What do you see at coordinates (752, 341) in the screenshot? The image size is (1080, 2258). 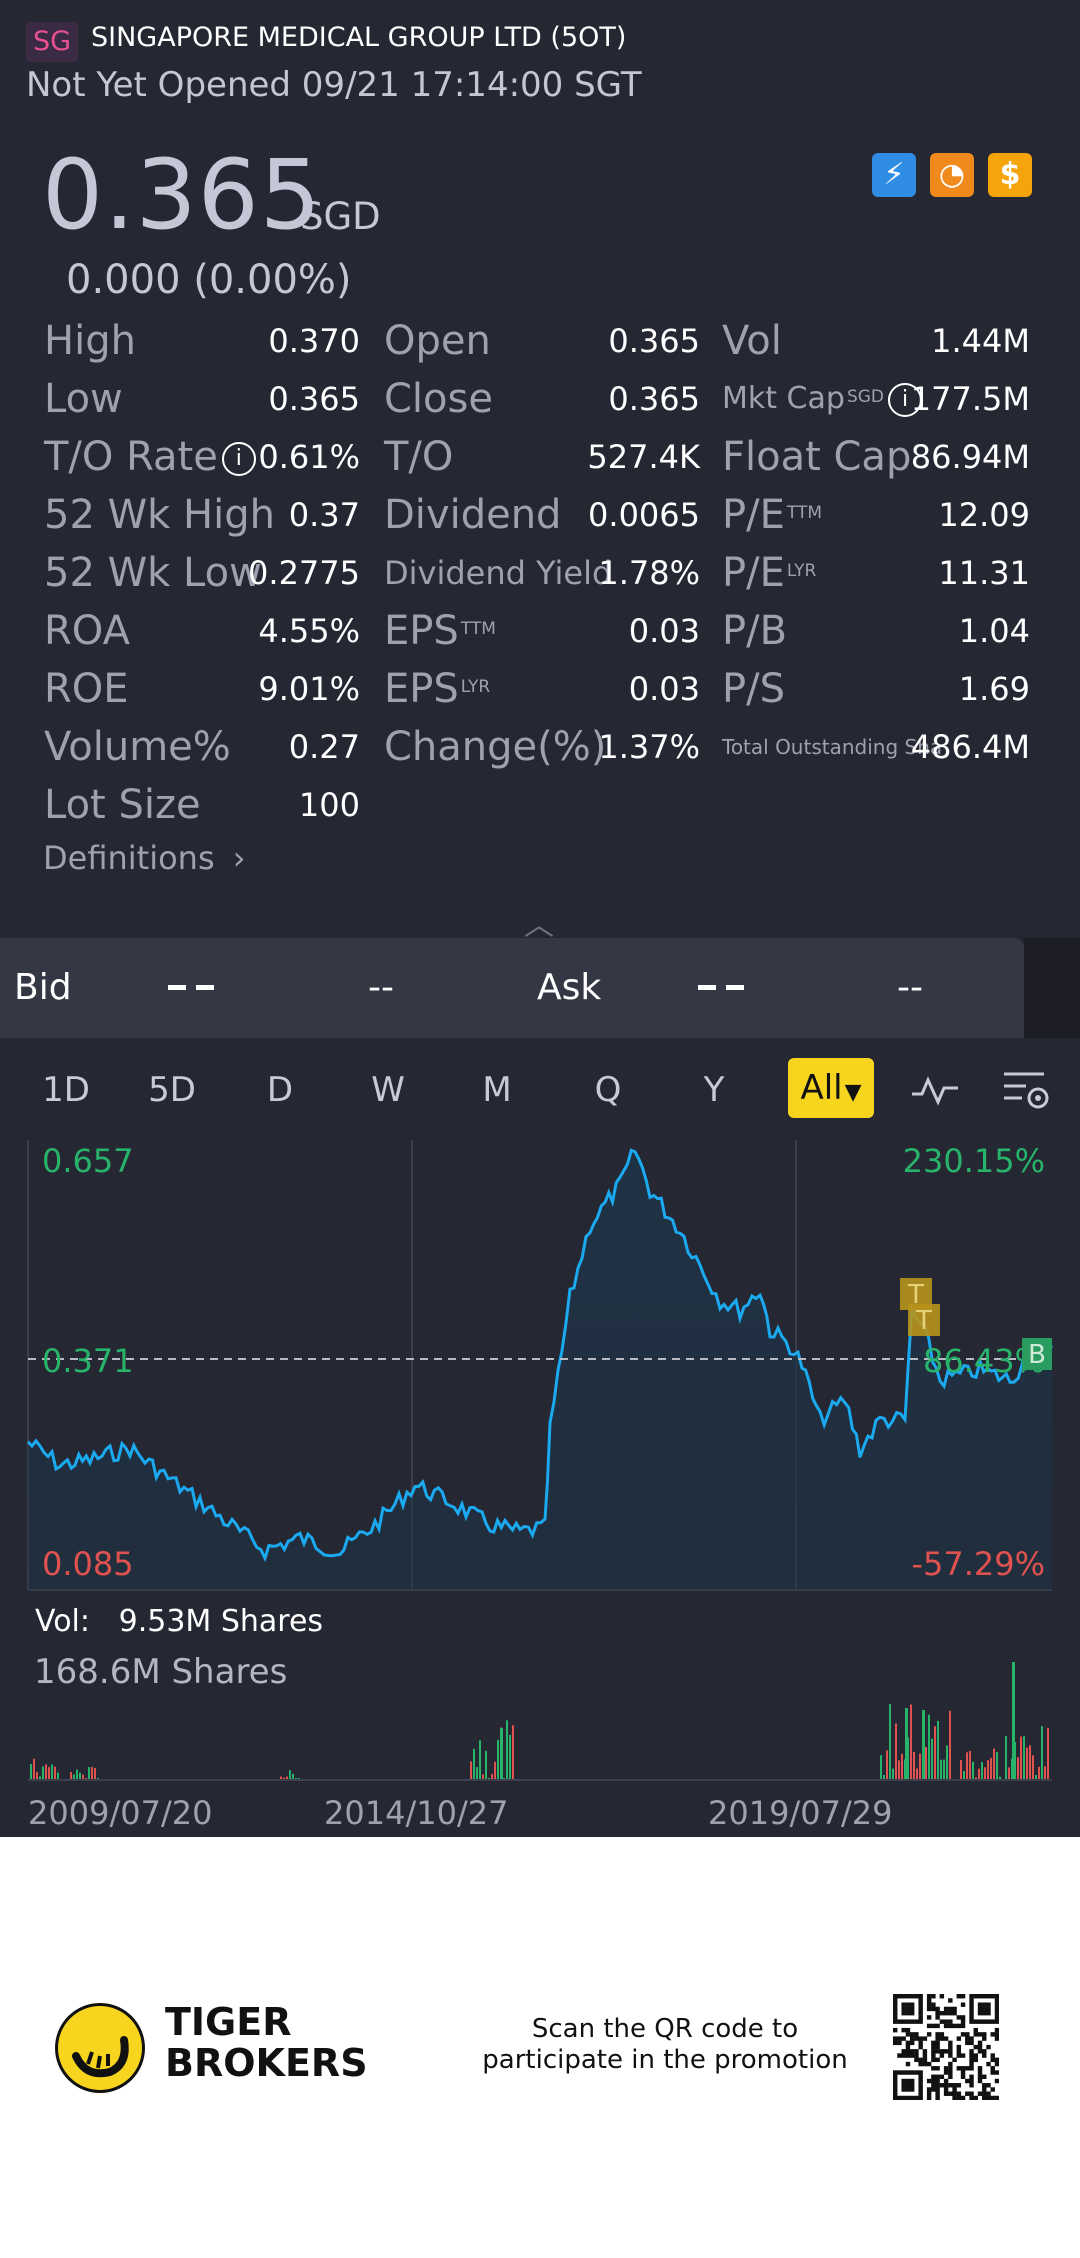 I see `stat-label-text: Vol` at bounding box center [752, 341].